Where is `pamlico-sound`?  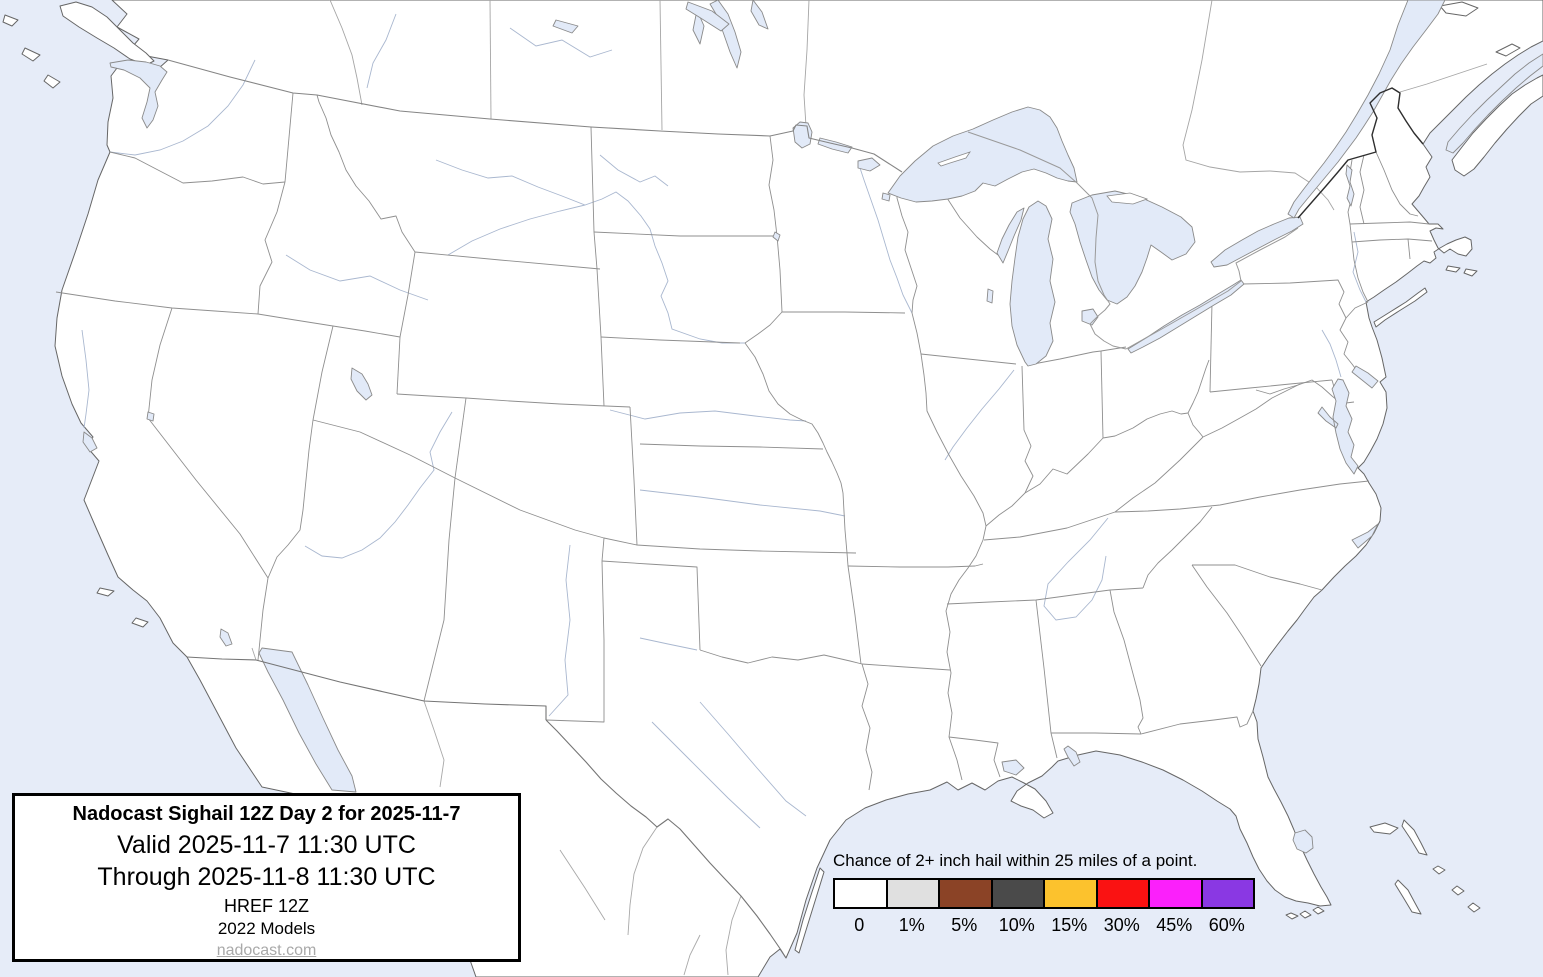 pamlico-sound is located at coordinates (1365, 536).